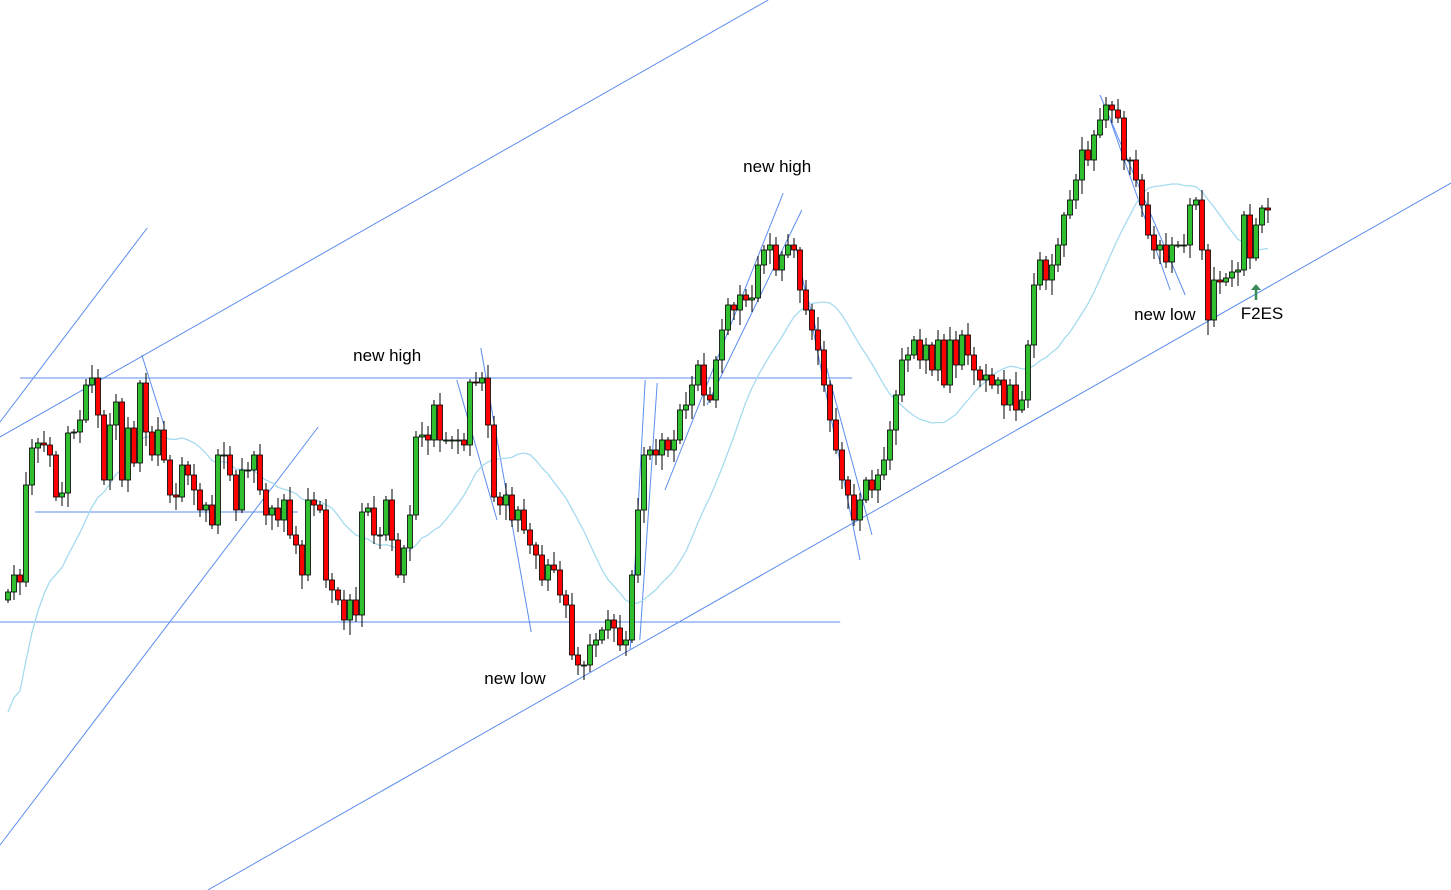 This screenshot has height=890, width=1451. What do you see at coordinates (1256, 292) in the screenshot?
I see `signal-arrow-icon` at bounding box center [1256, 292].